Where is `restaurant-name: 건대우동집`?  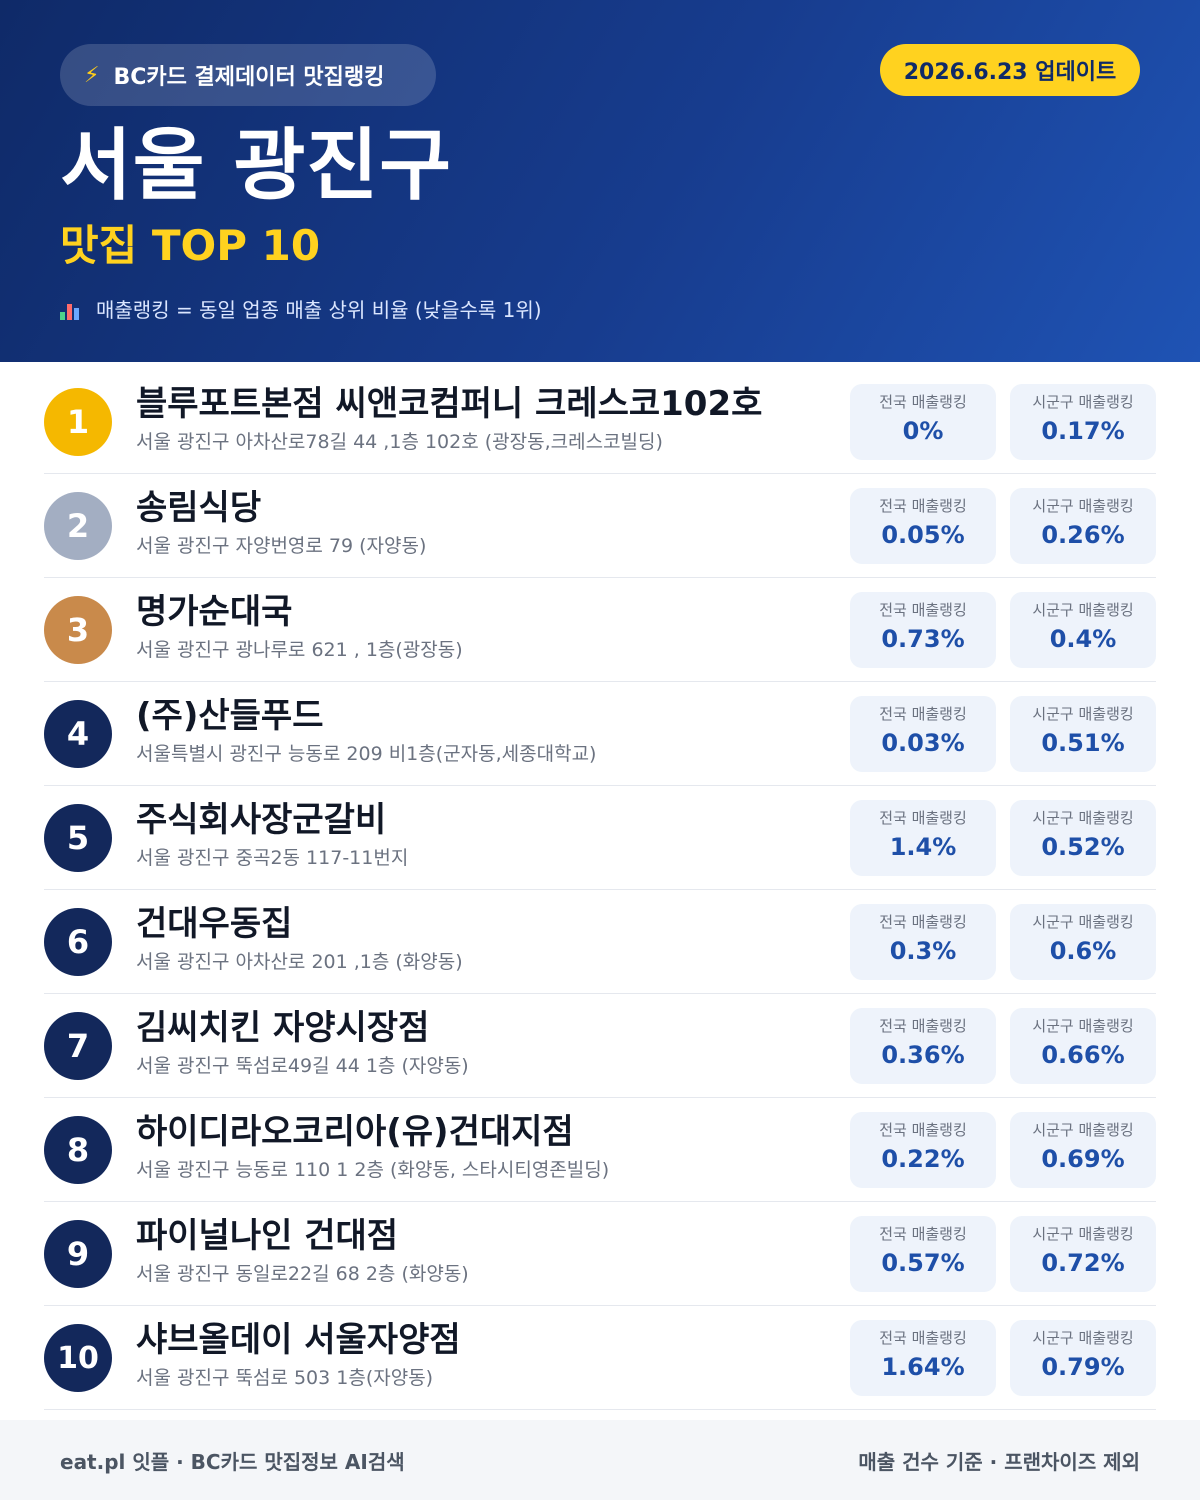
restaurant-name: 건대우동집 is located at coordinates (214, 924).